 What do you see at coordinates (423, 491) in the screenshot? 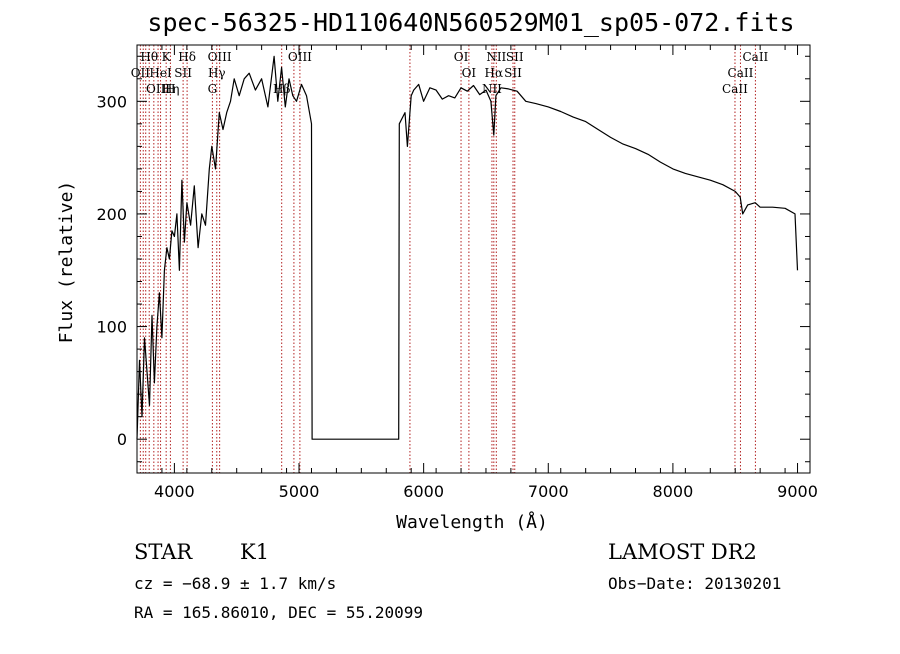
I see `x-tick-label: 6000` at bounding box center [423, 491].